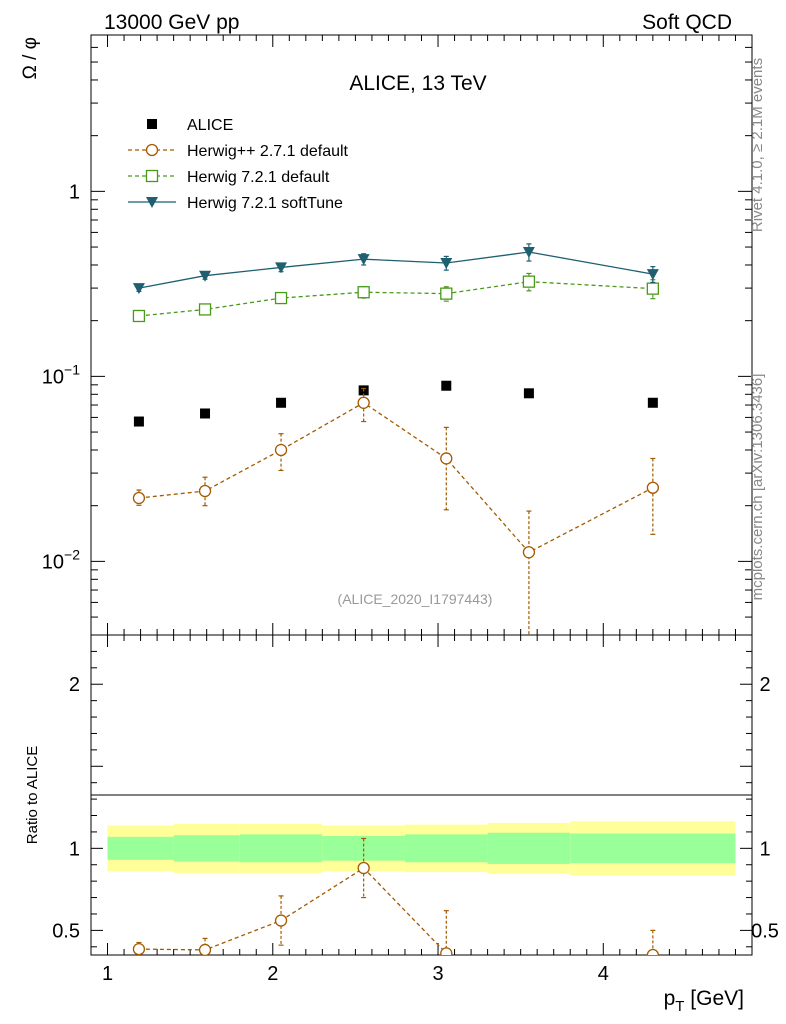  What do you see at coordinates (61, 374) in the screenshot?
I see `y-tick-label: 10⁻¹` at bounding box center [61, 374].